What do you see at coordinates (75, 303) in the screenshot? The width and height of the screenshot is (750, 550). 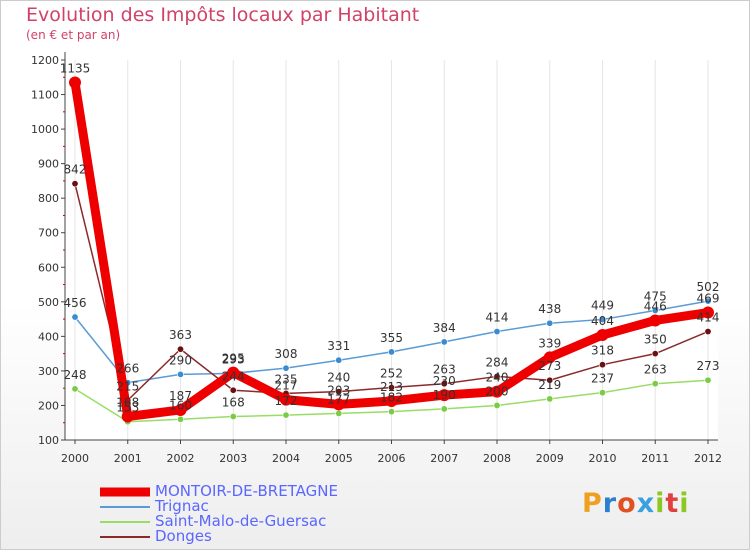 I see `data-label: 456` at bounding box center [75, 303].